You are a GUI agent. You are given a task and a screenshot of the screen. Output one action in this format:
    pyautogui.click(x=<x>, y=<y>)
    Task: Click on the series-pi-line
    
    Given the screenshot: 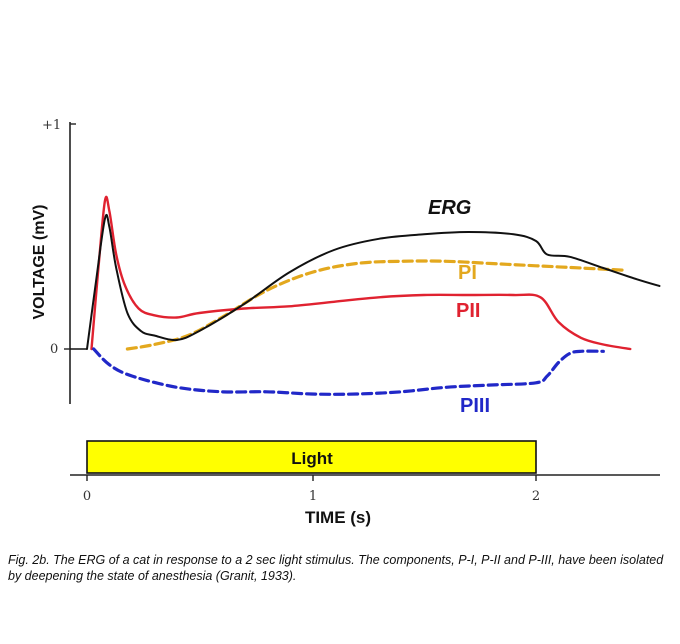 What is the action you would take?
    pyautogui.click(x=376, y=305)
    